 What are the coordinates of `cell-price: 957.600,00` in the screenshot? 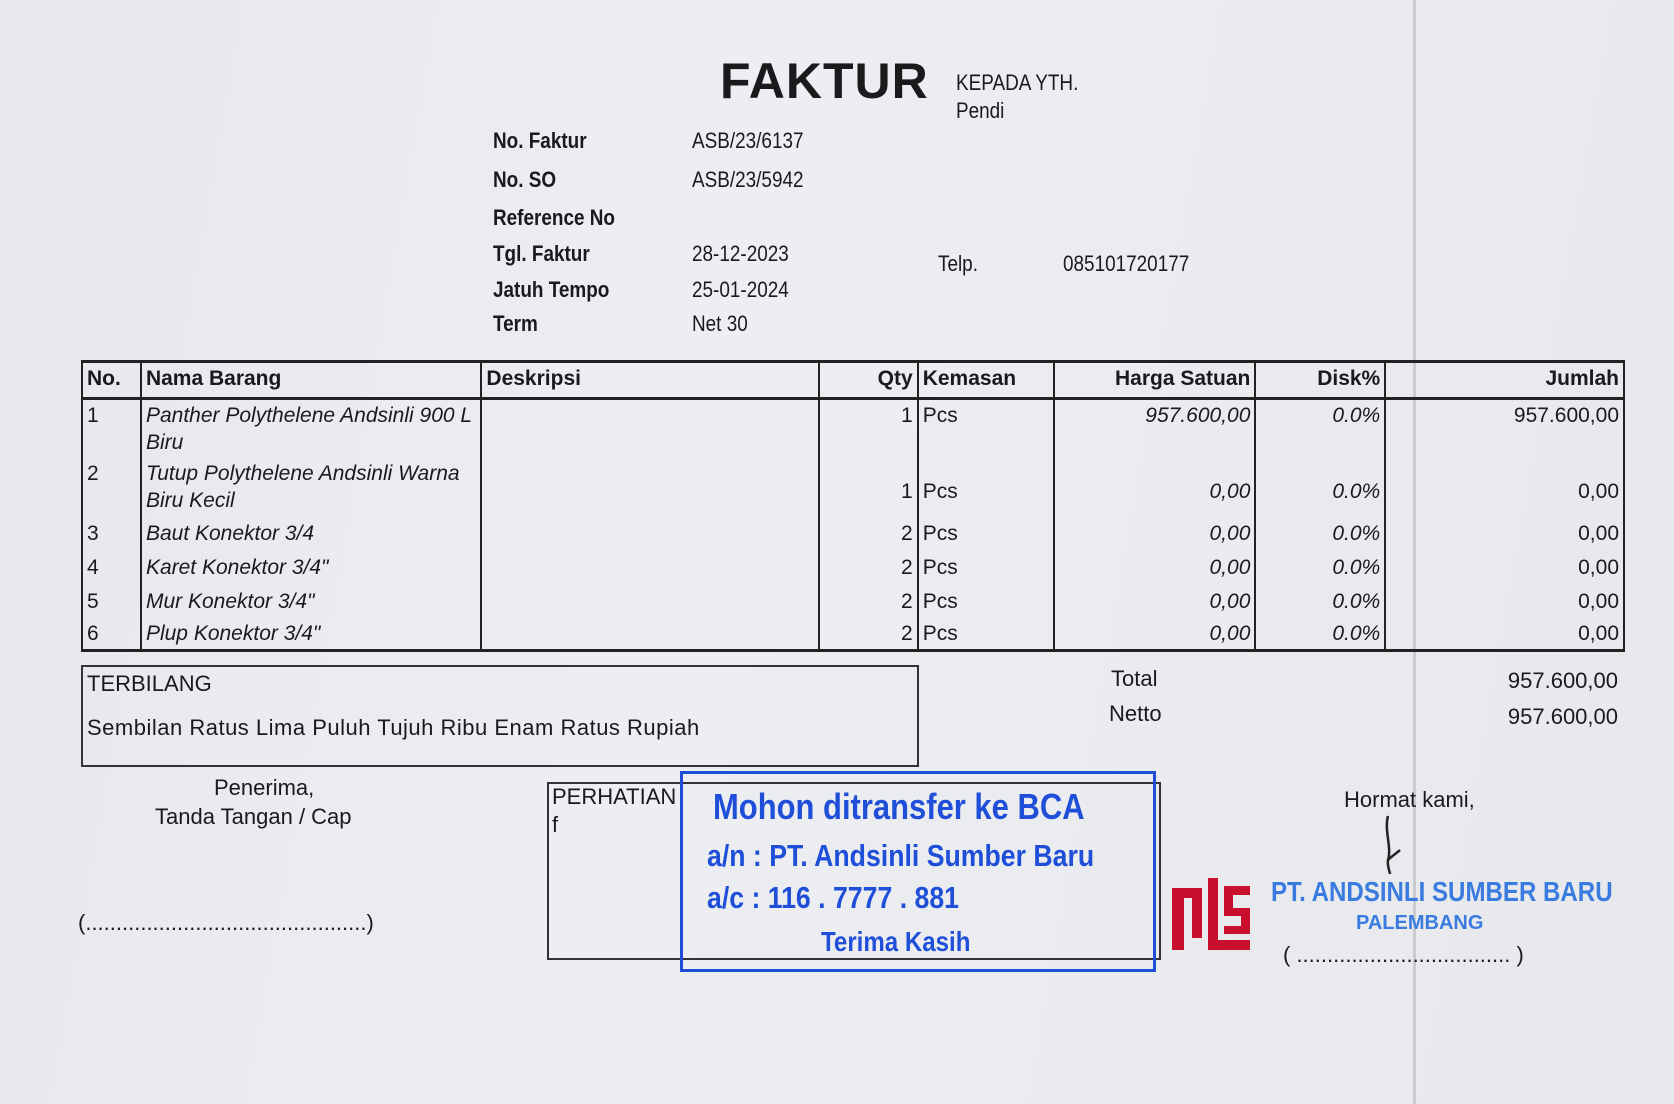 It's located at (1154, 428).